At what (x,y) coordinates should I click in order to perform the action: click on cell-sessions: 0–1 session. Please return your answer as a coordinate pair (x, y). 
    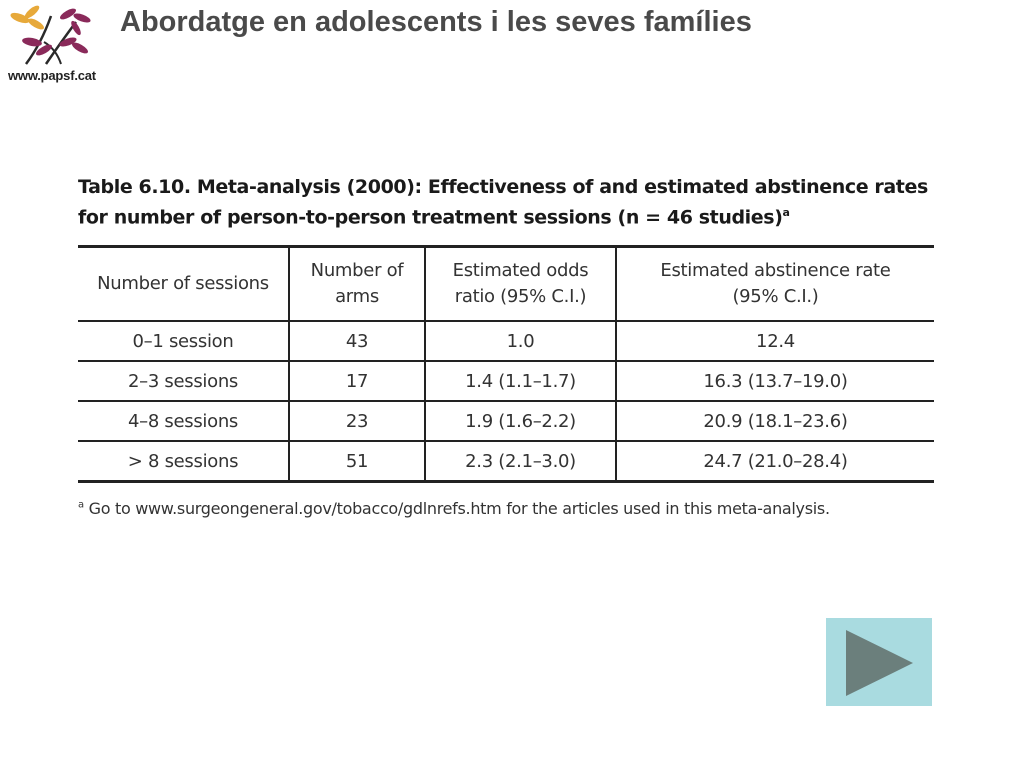
    Looking at the image, I should click on (184, 341).